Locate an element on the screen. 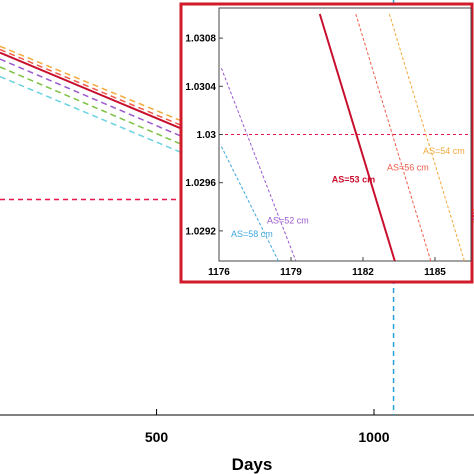 This screenshot has height=474, width=474. inset-x-tick-label-3: 1185 is located at coordinates (435, 272).